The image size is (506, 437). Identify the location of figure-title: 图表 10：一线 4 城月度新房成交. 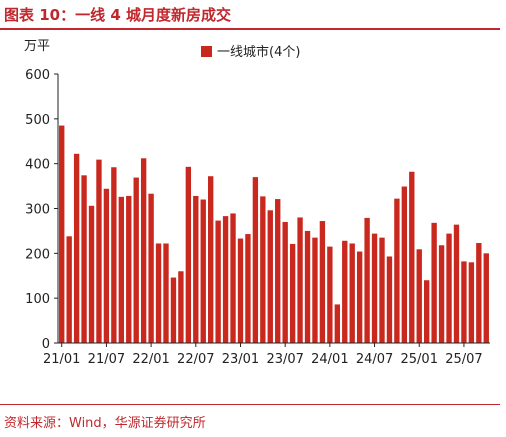
(117, 15).